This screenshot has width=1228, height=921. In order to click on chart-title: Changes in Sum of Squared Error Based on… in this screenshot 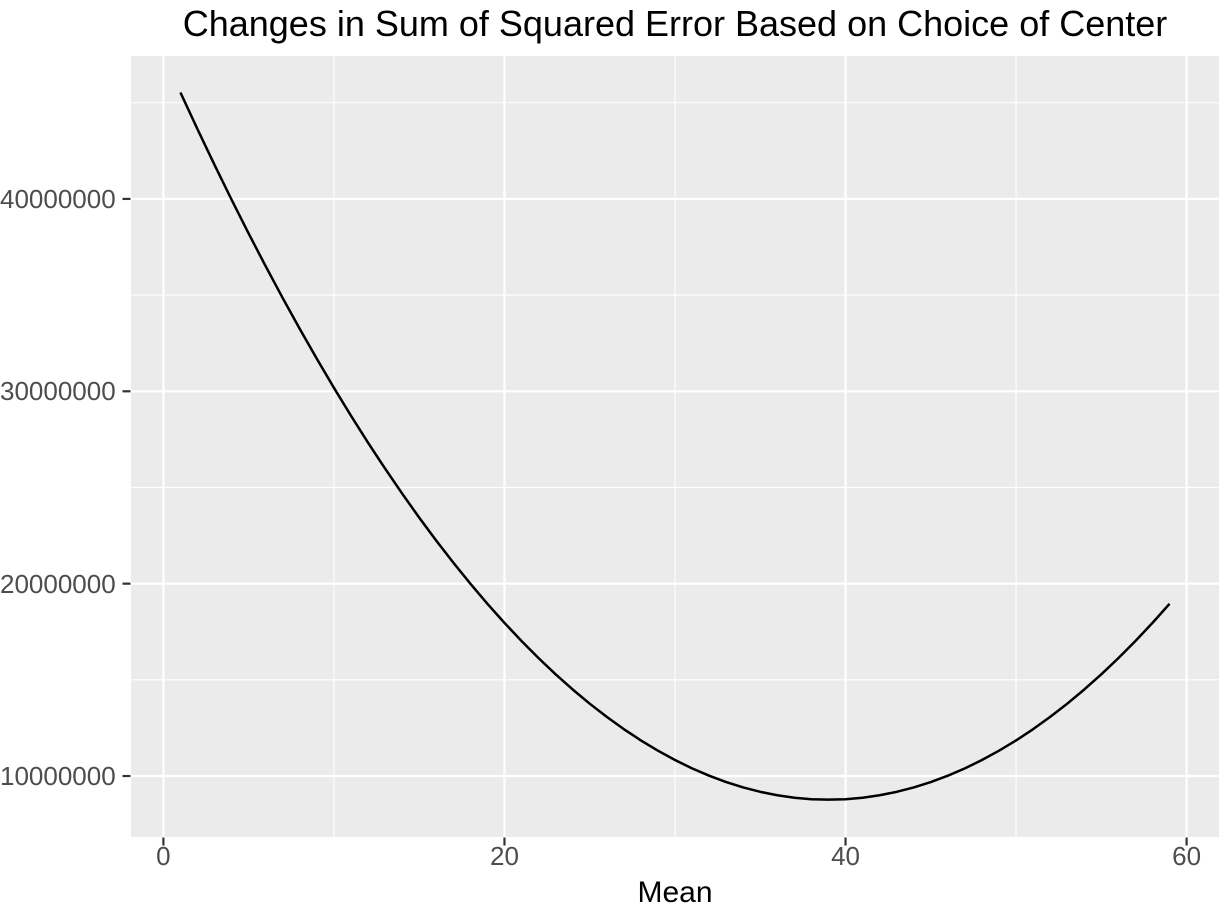, I will do `click(675, 23)`.